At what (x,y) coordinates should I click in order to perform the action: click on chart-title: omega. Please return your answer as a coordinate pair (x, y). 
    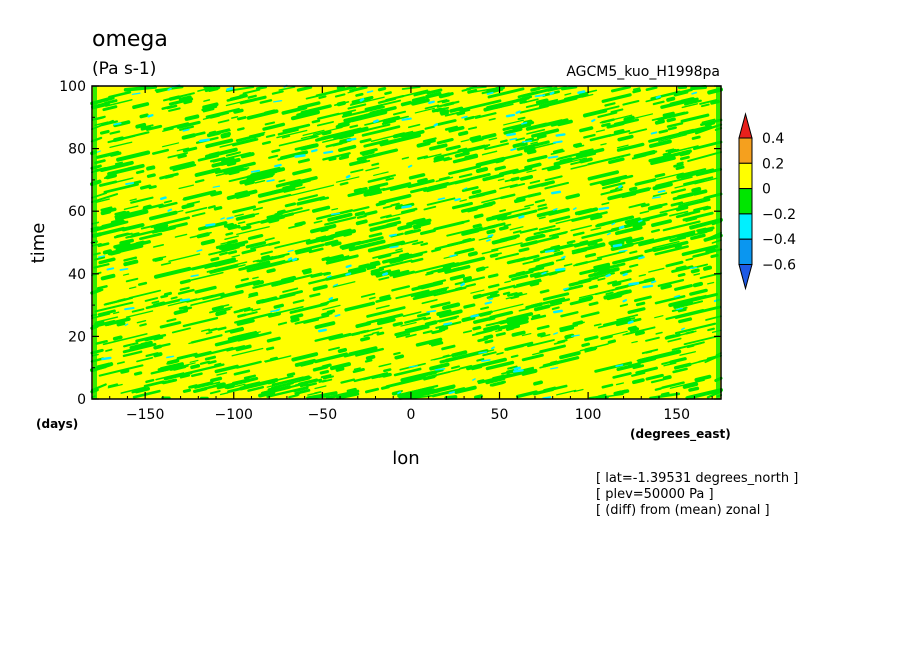
    Looking at the image, I should click on (130, 39).